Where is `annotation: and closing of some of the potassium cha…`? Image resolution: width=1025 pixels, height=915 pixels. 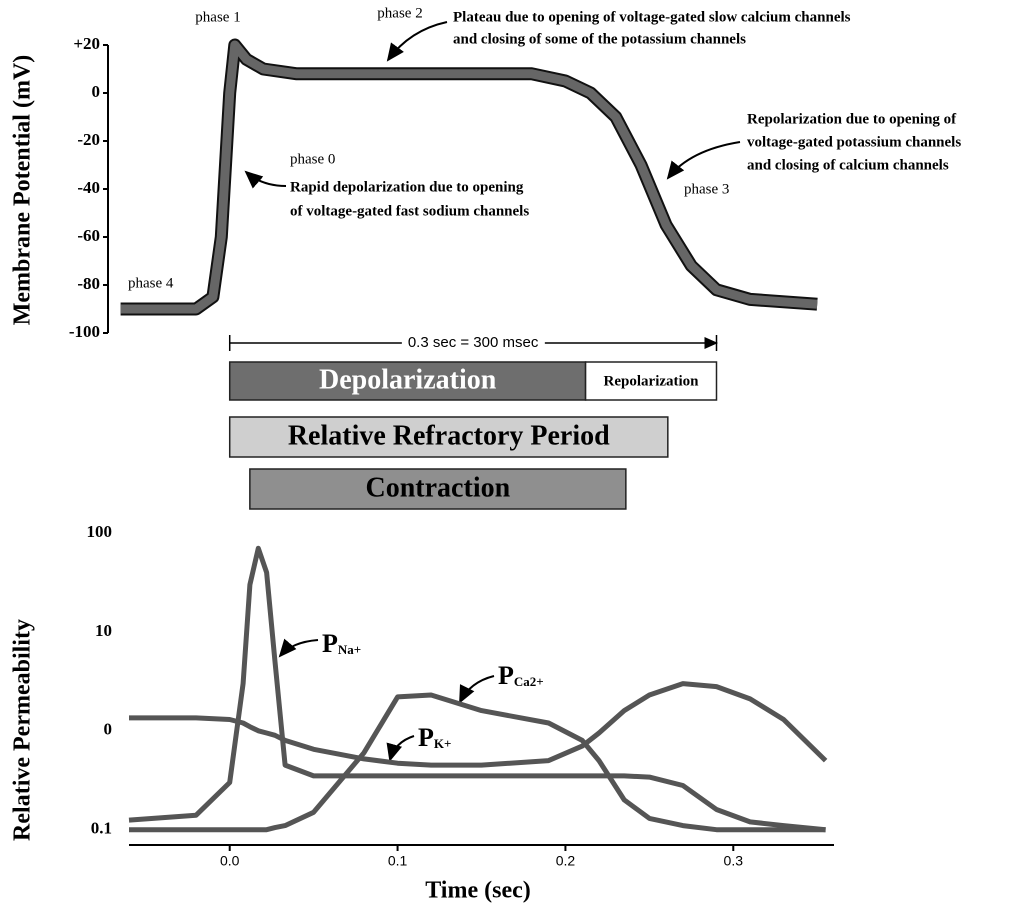
annotation: and closing of some of the potassium cha… is located at coordinates (599, 39).